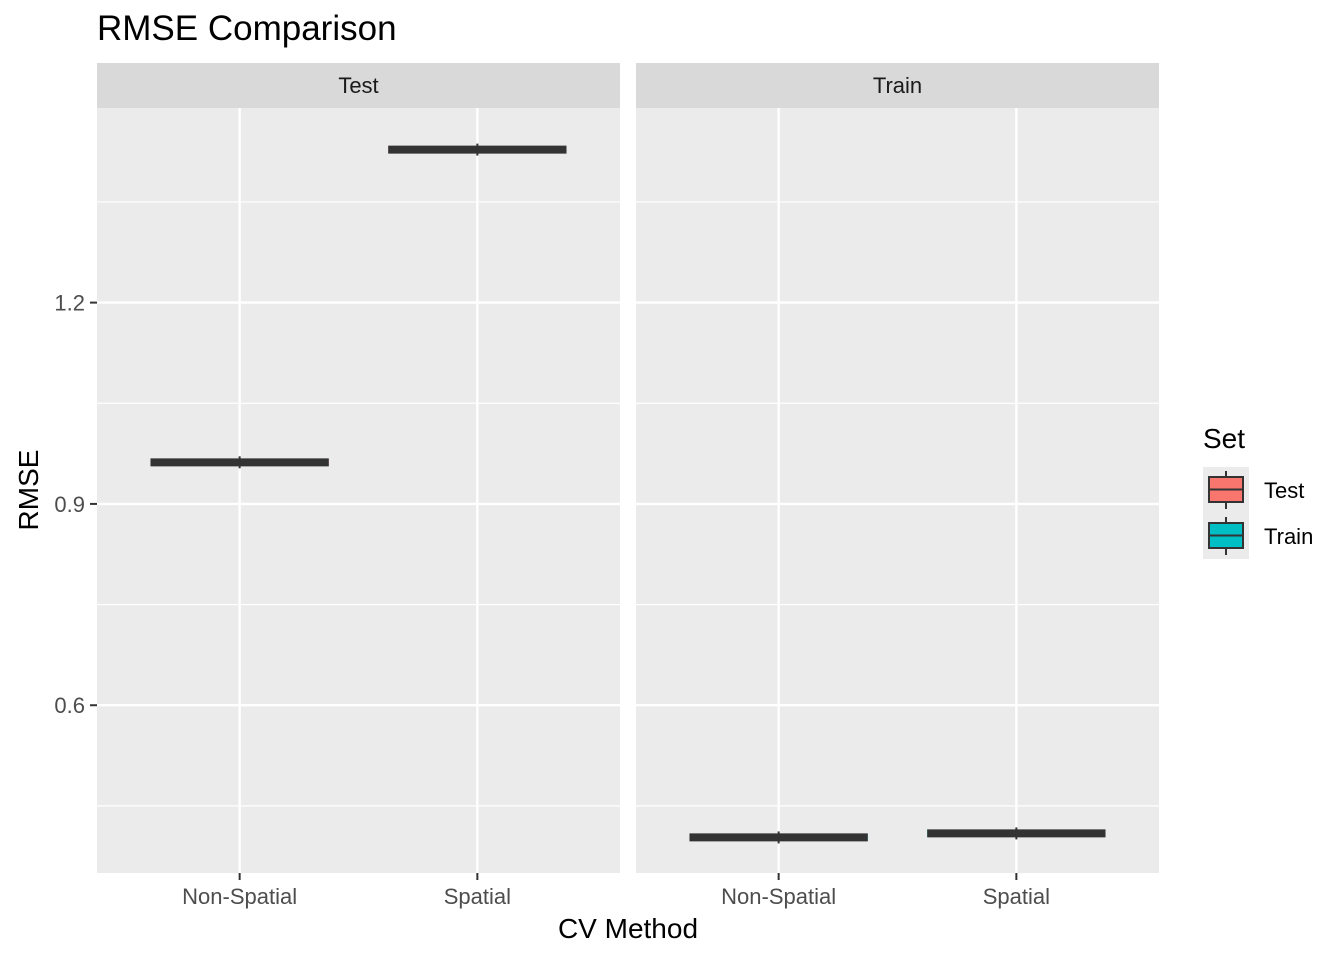 This screenshot has width=1344, height=960. Describe the element at coordinates (69, 303) in the screenshot. I see `y-tick-label: 1.2` at that location.